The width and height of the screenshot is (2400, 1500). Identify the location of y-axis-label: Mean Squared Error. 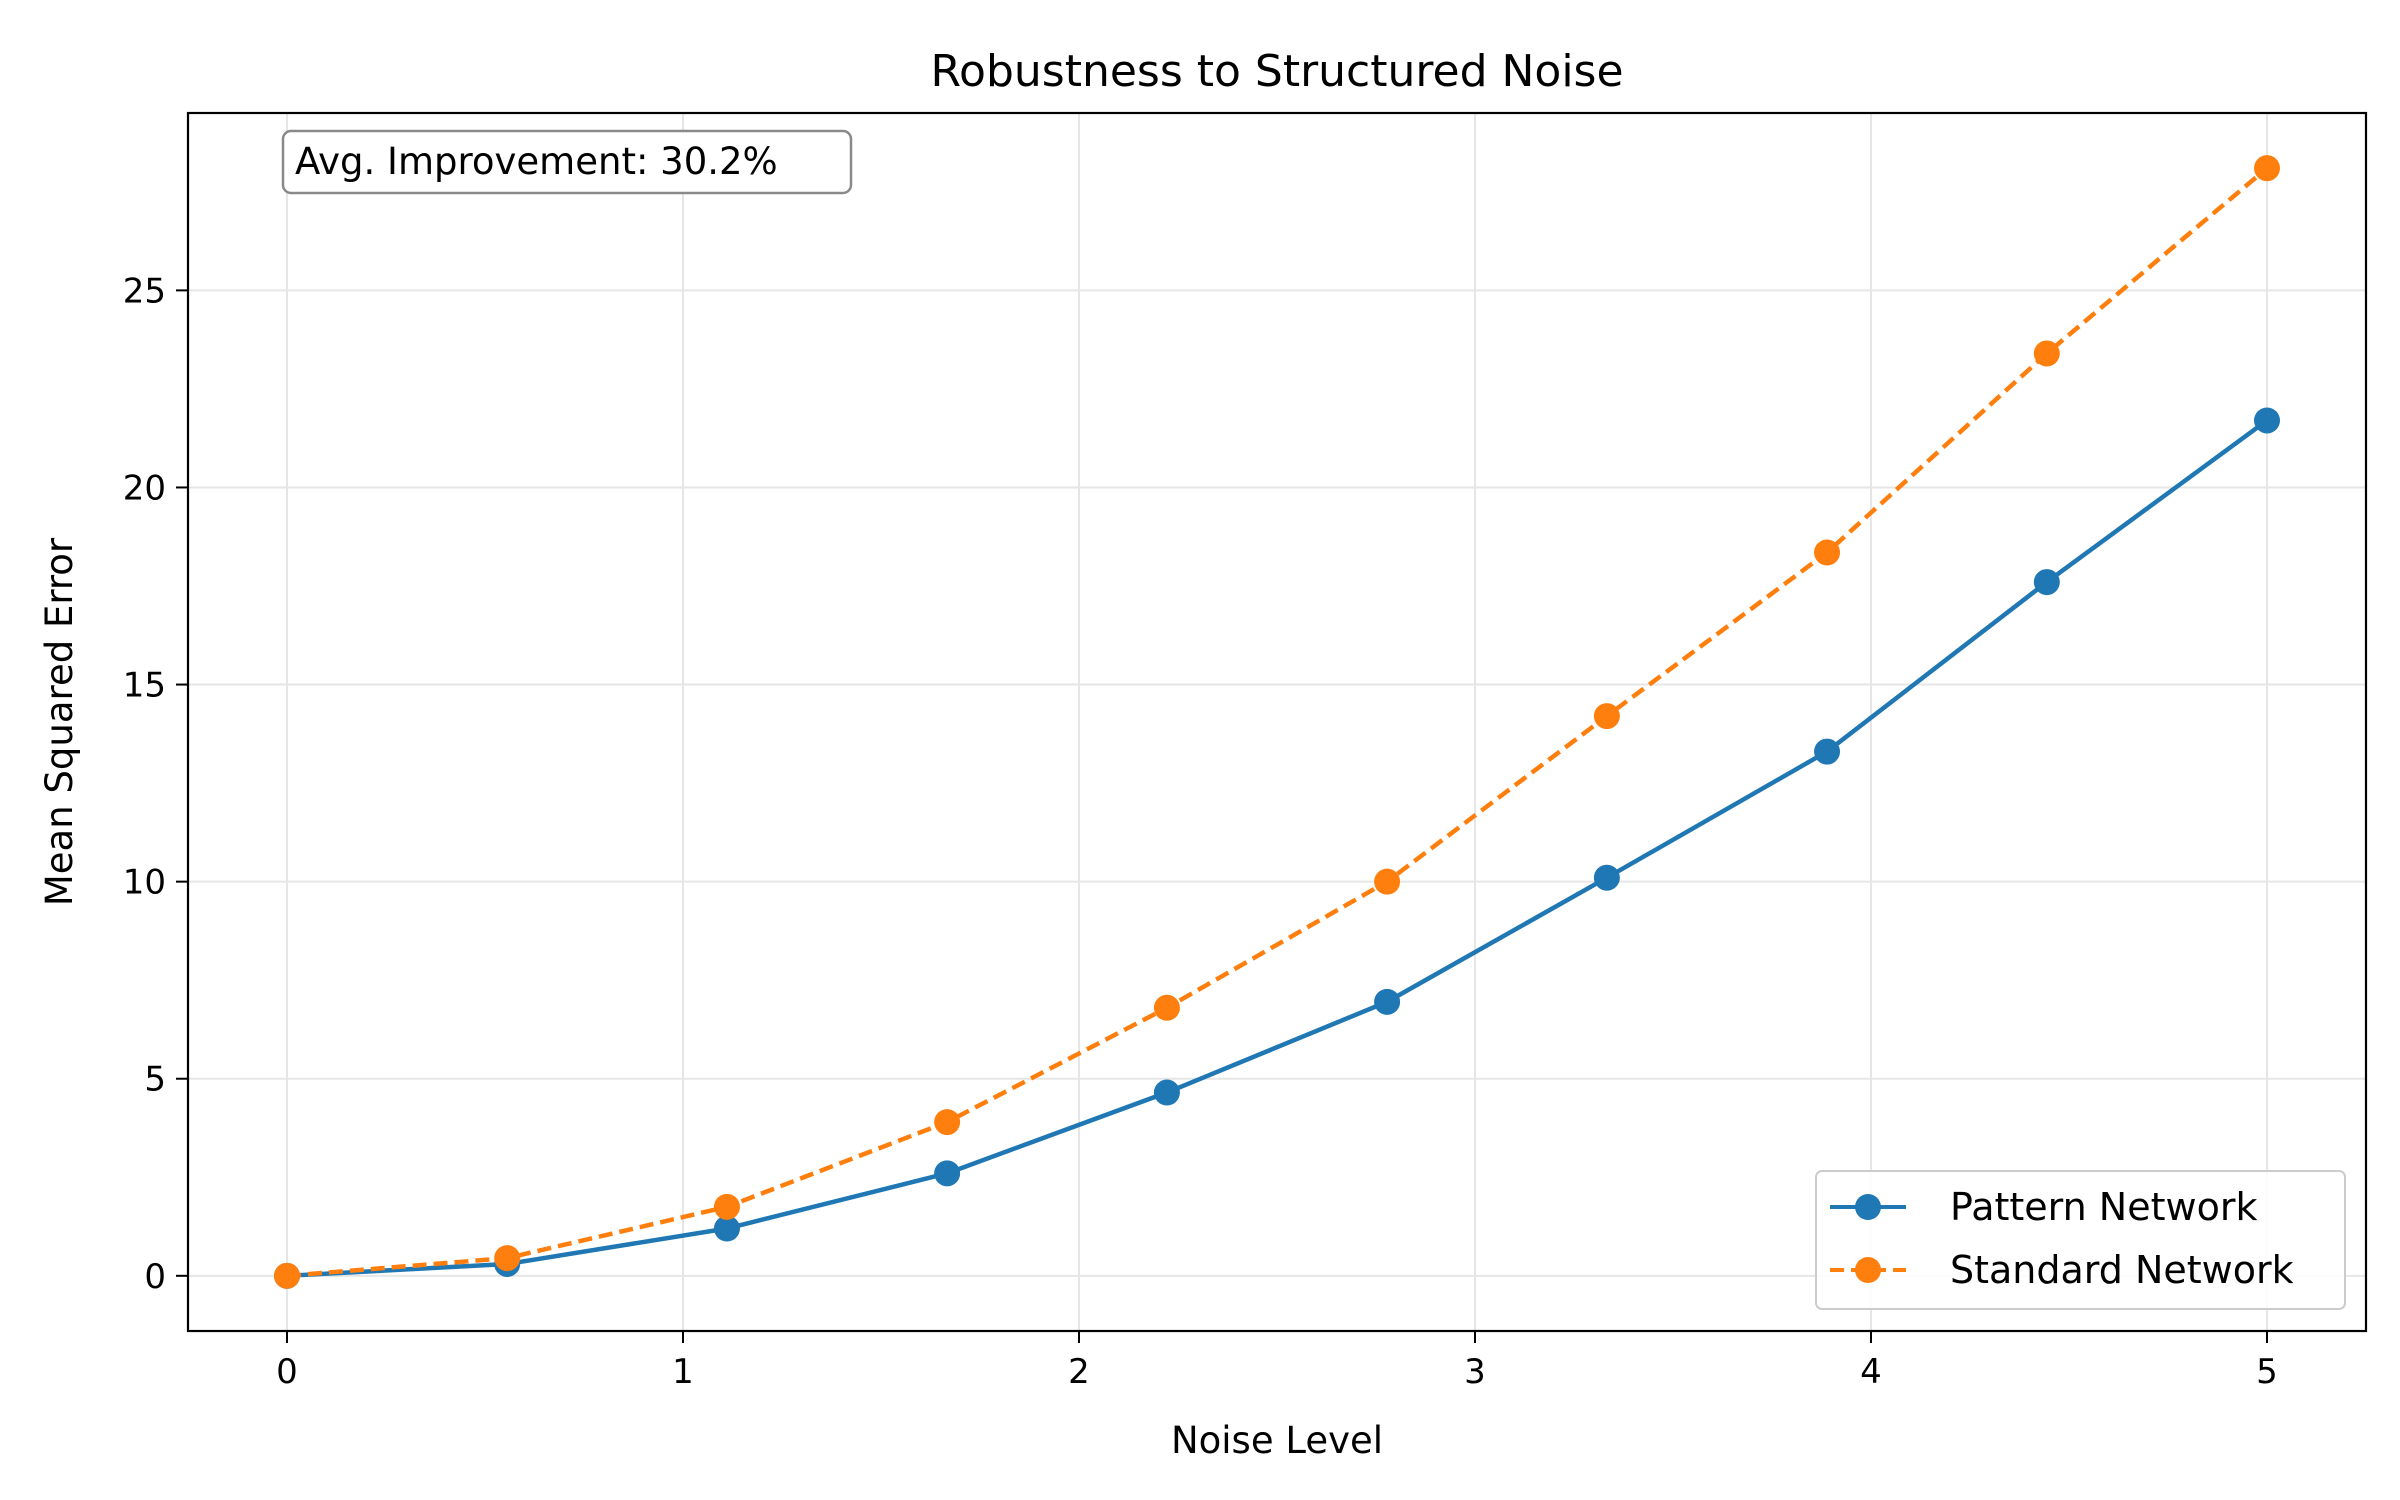
(59, 721).